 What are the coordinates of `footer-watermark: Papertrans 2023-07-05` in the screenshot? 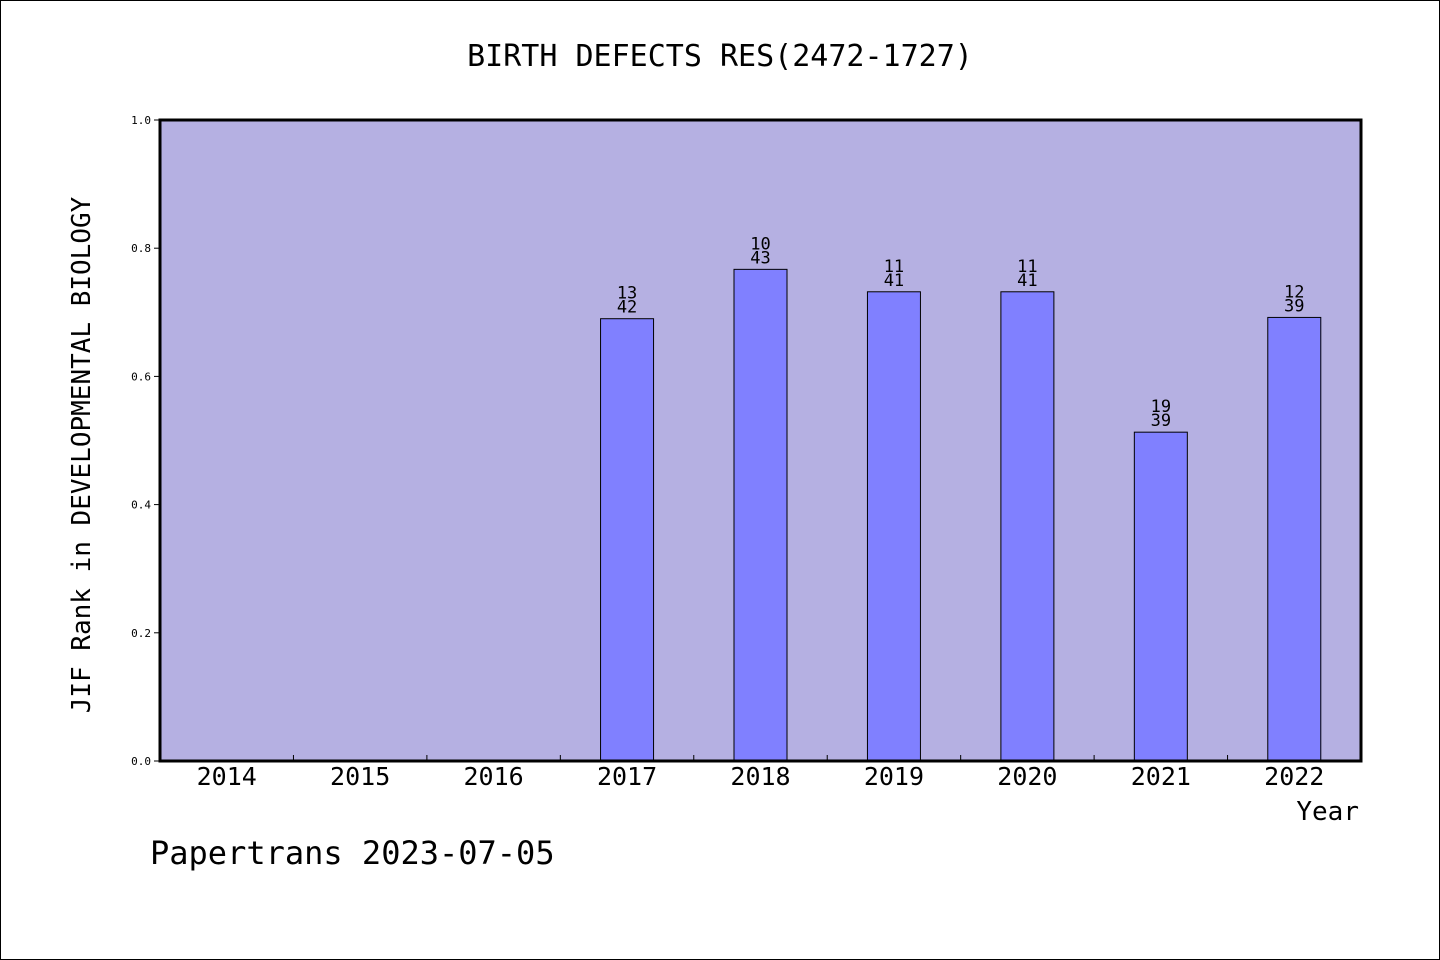 It's located at (352, 853).